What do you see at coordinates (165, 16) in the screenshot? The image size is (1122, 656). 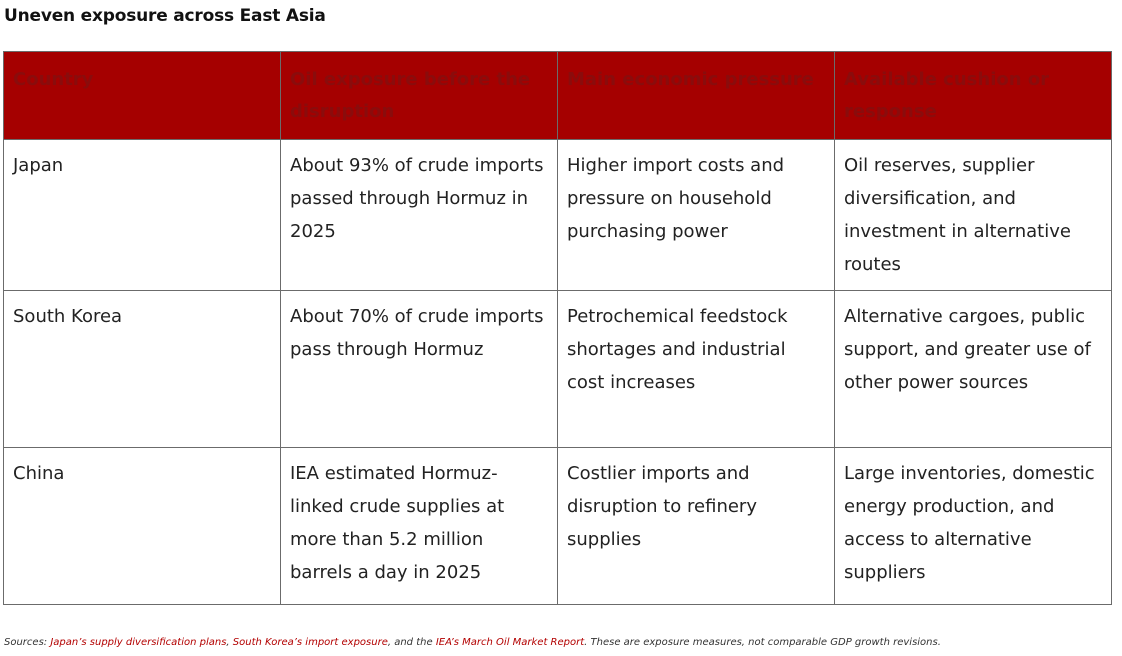 I see `page-title: Uneven exposure across East Asia` at bounding box center [165, 16].